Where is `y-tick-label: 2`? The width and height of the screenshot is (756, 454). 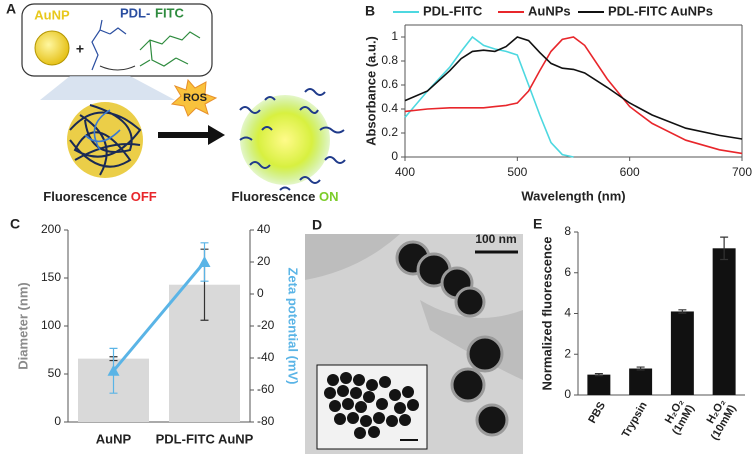 y-tick-label: 2 is located at coordinates (567, 353).